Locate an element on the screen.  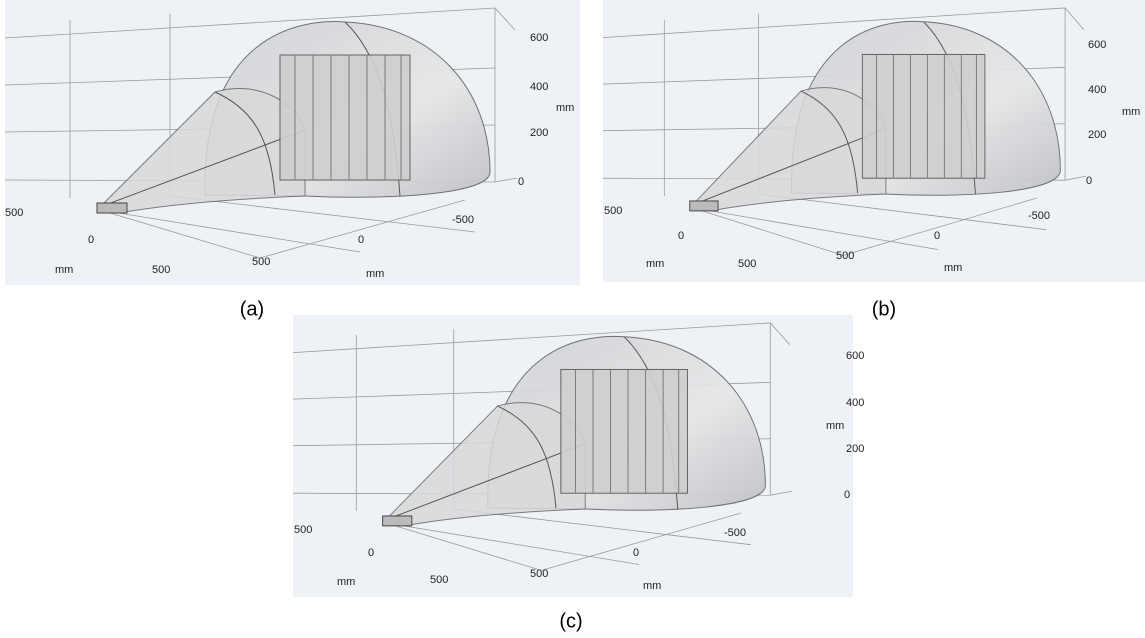
caption: (a) is located at coordinates (252, 309).